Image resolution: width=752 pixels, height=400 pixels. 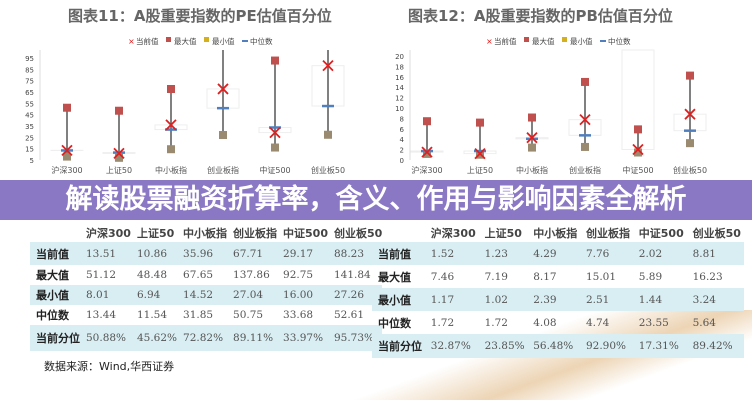 I want to click on y-tick-label: 6, so click(x=402, y=130).